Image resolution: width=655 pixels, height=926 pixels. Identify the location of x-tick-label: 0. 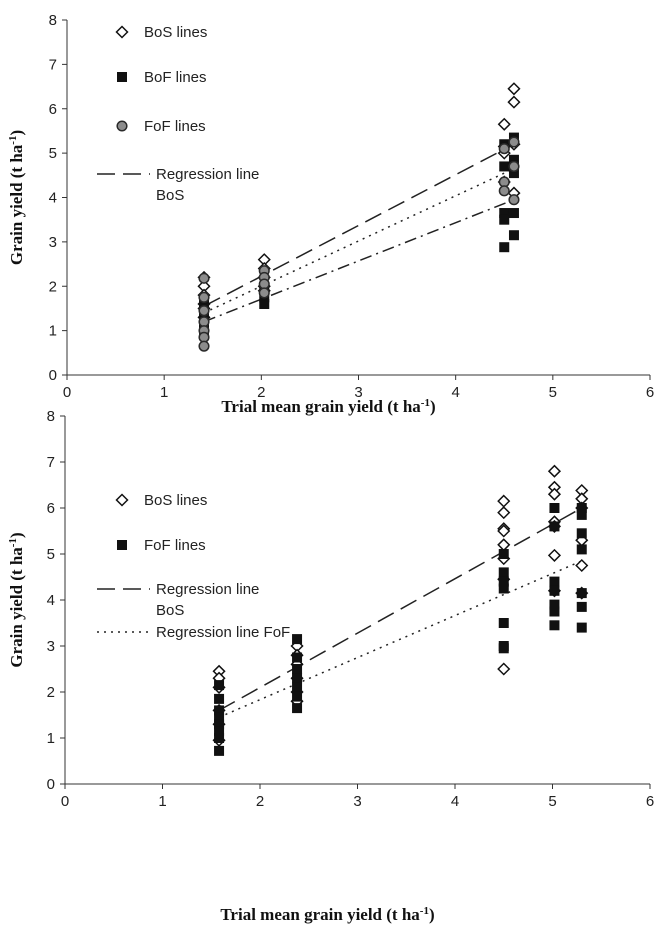
(67, 392).